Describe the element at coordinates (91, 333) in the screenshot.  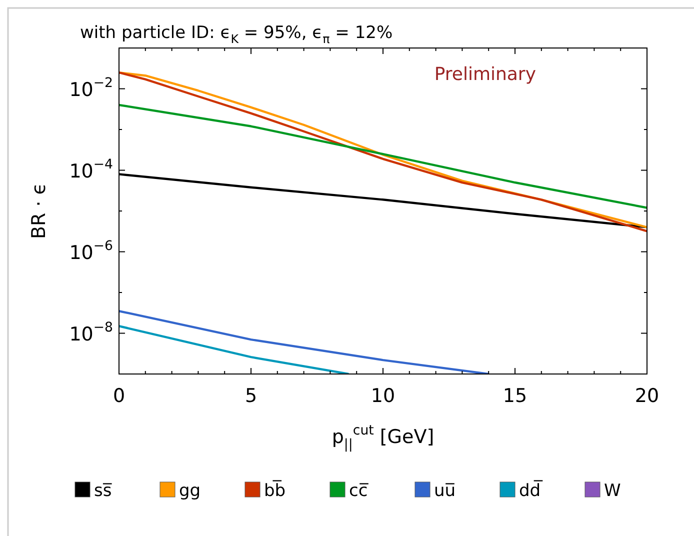
I see `y-tick-label: 10$^{−8}$` at that location.